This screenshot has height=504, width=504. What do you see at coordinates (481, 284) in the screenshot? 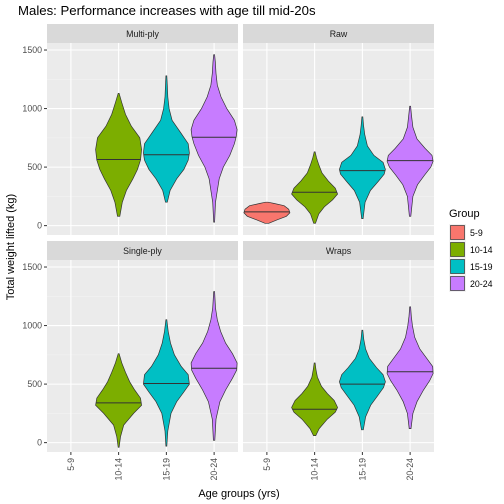
I see `legend-label: 20-24` at bounding box center [481, 284].